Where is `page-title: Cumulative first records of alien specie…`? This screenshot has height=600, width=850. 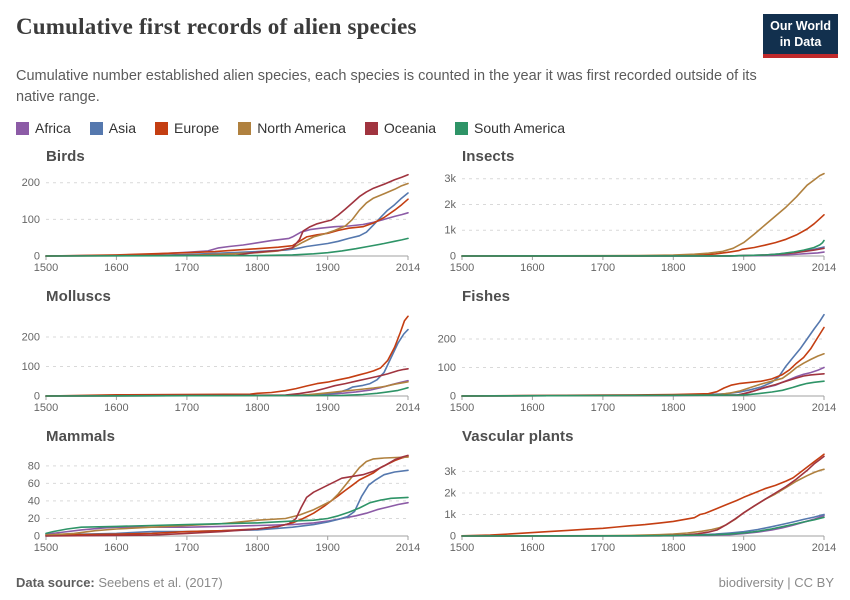
page-title: Cumulative first records of alien specie… is located at coordinates (216, 26).